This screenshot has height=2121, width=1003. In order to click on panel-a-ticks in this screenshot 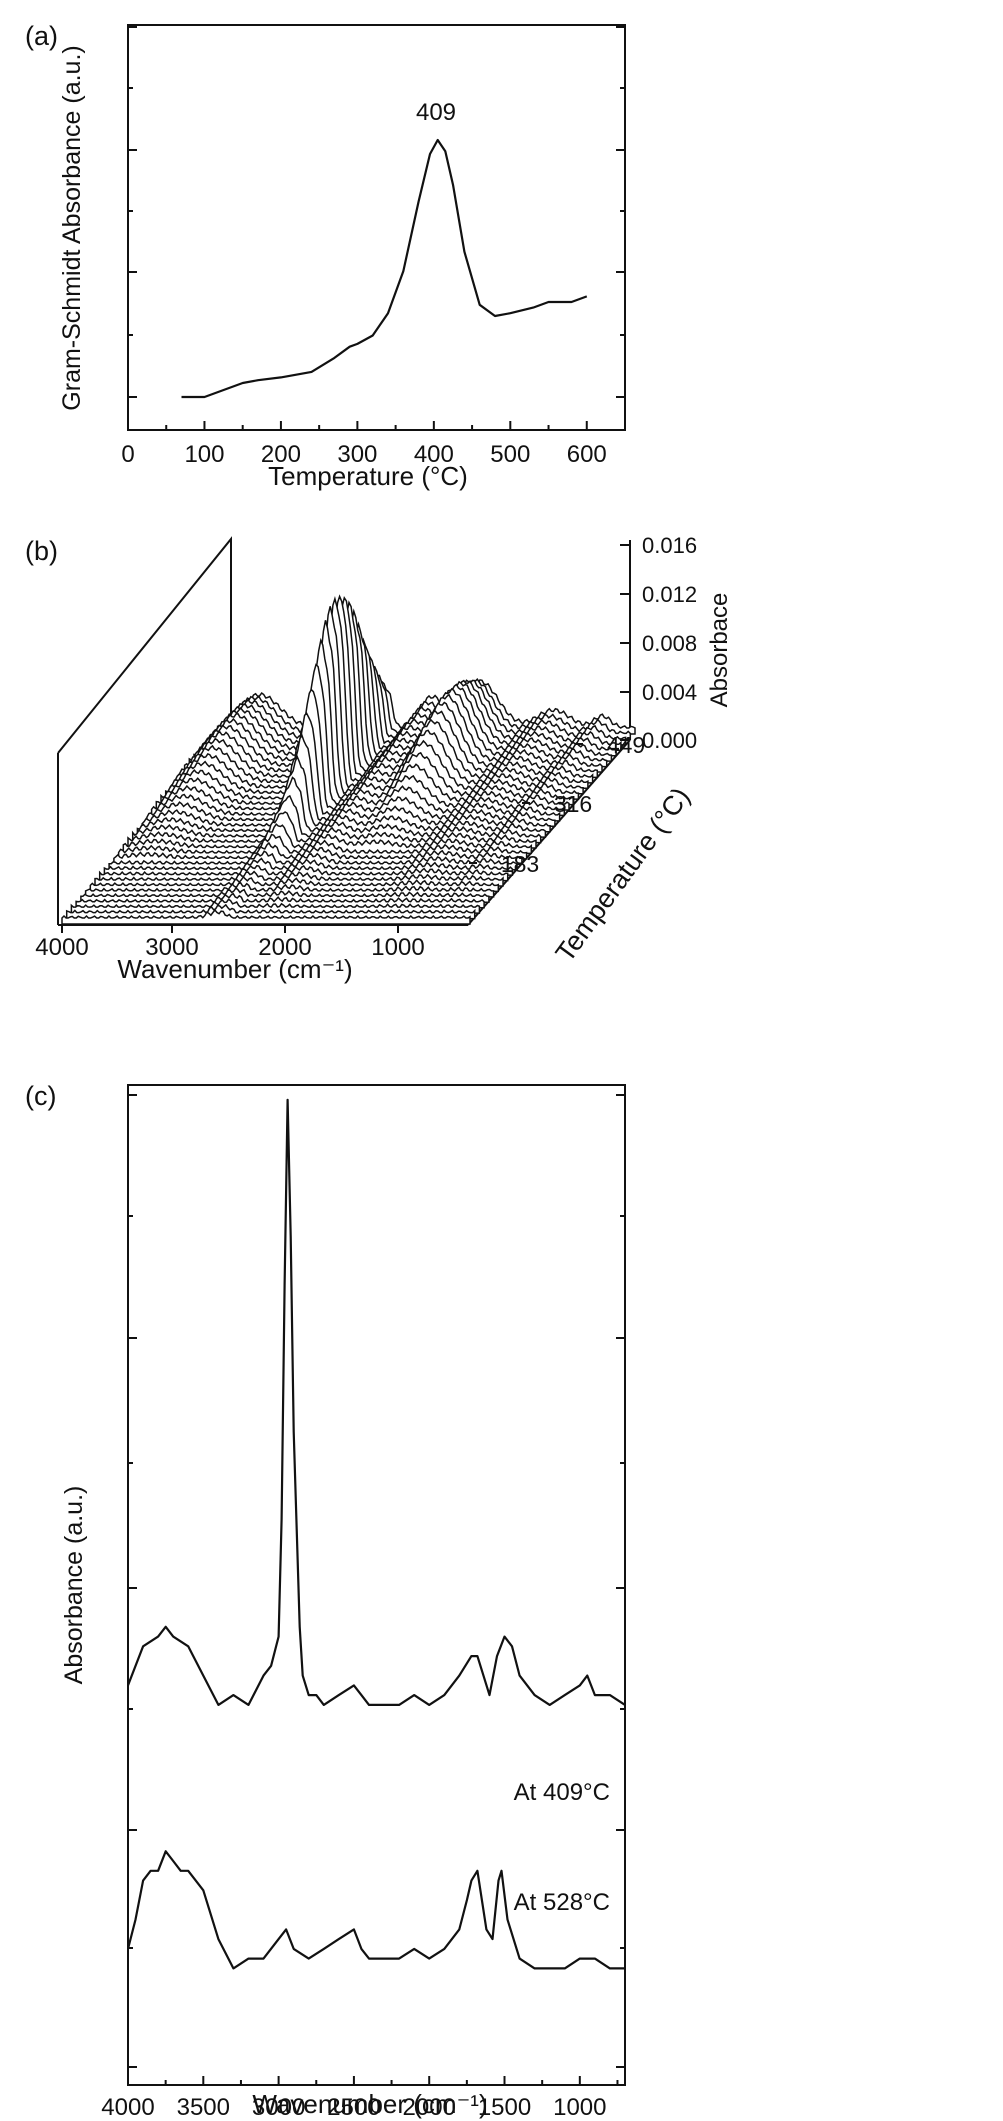, I will do `click(376, 228)`.